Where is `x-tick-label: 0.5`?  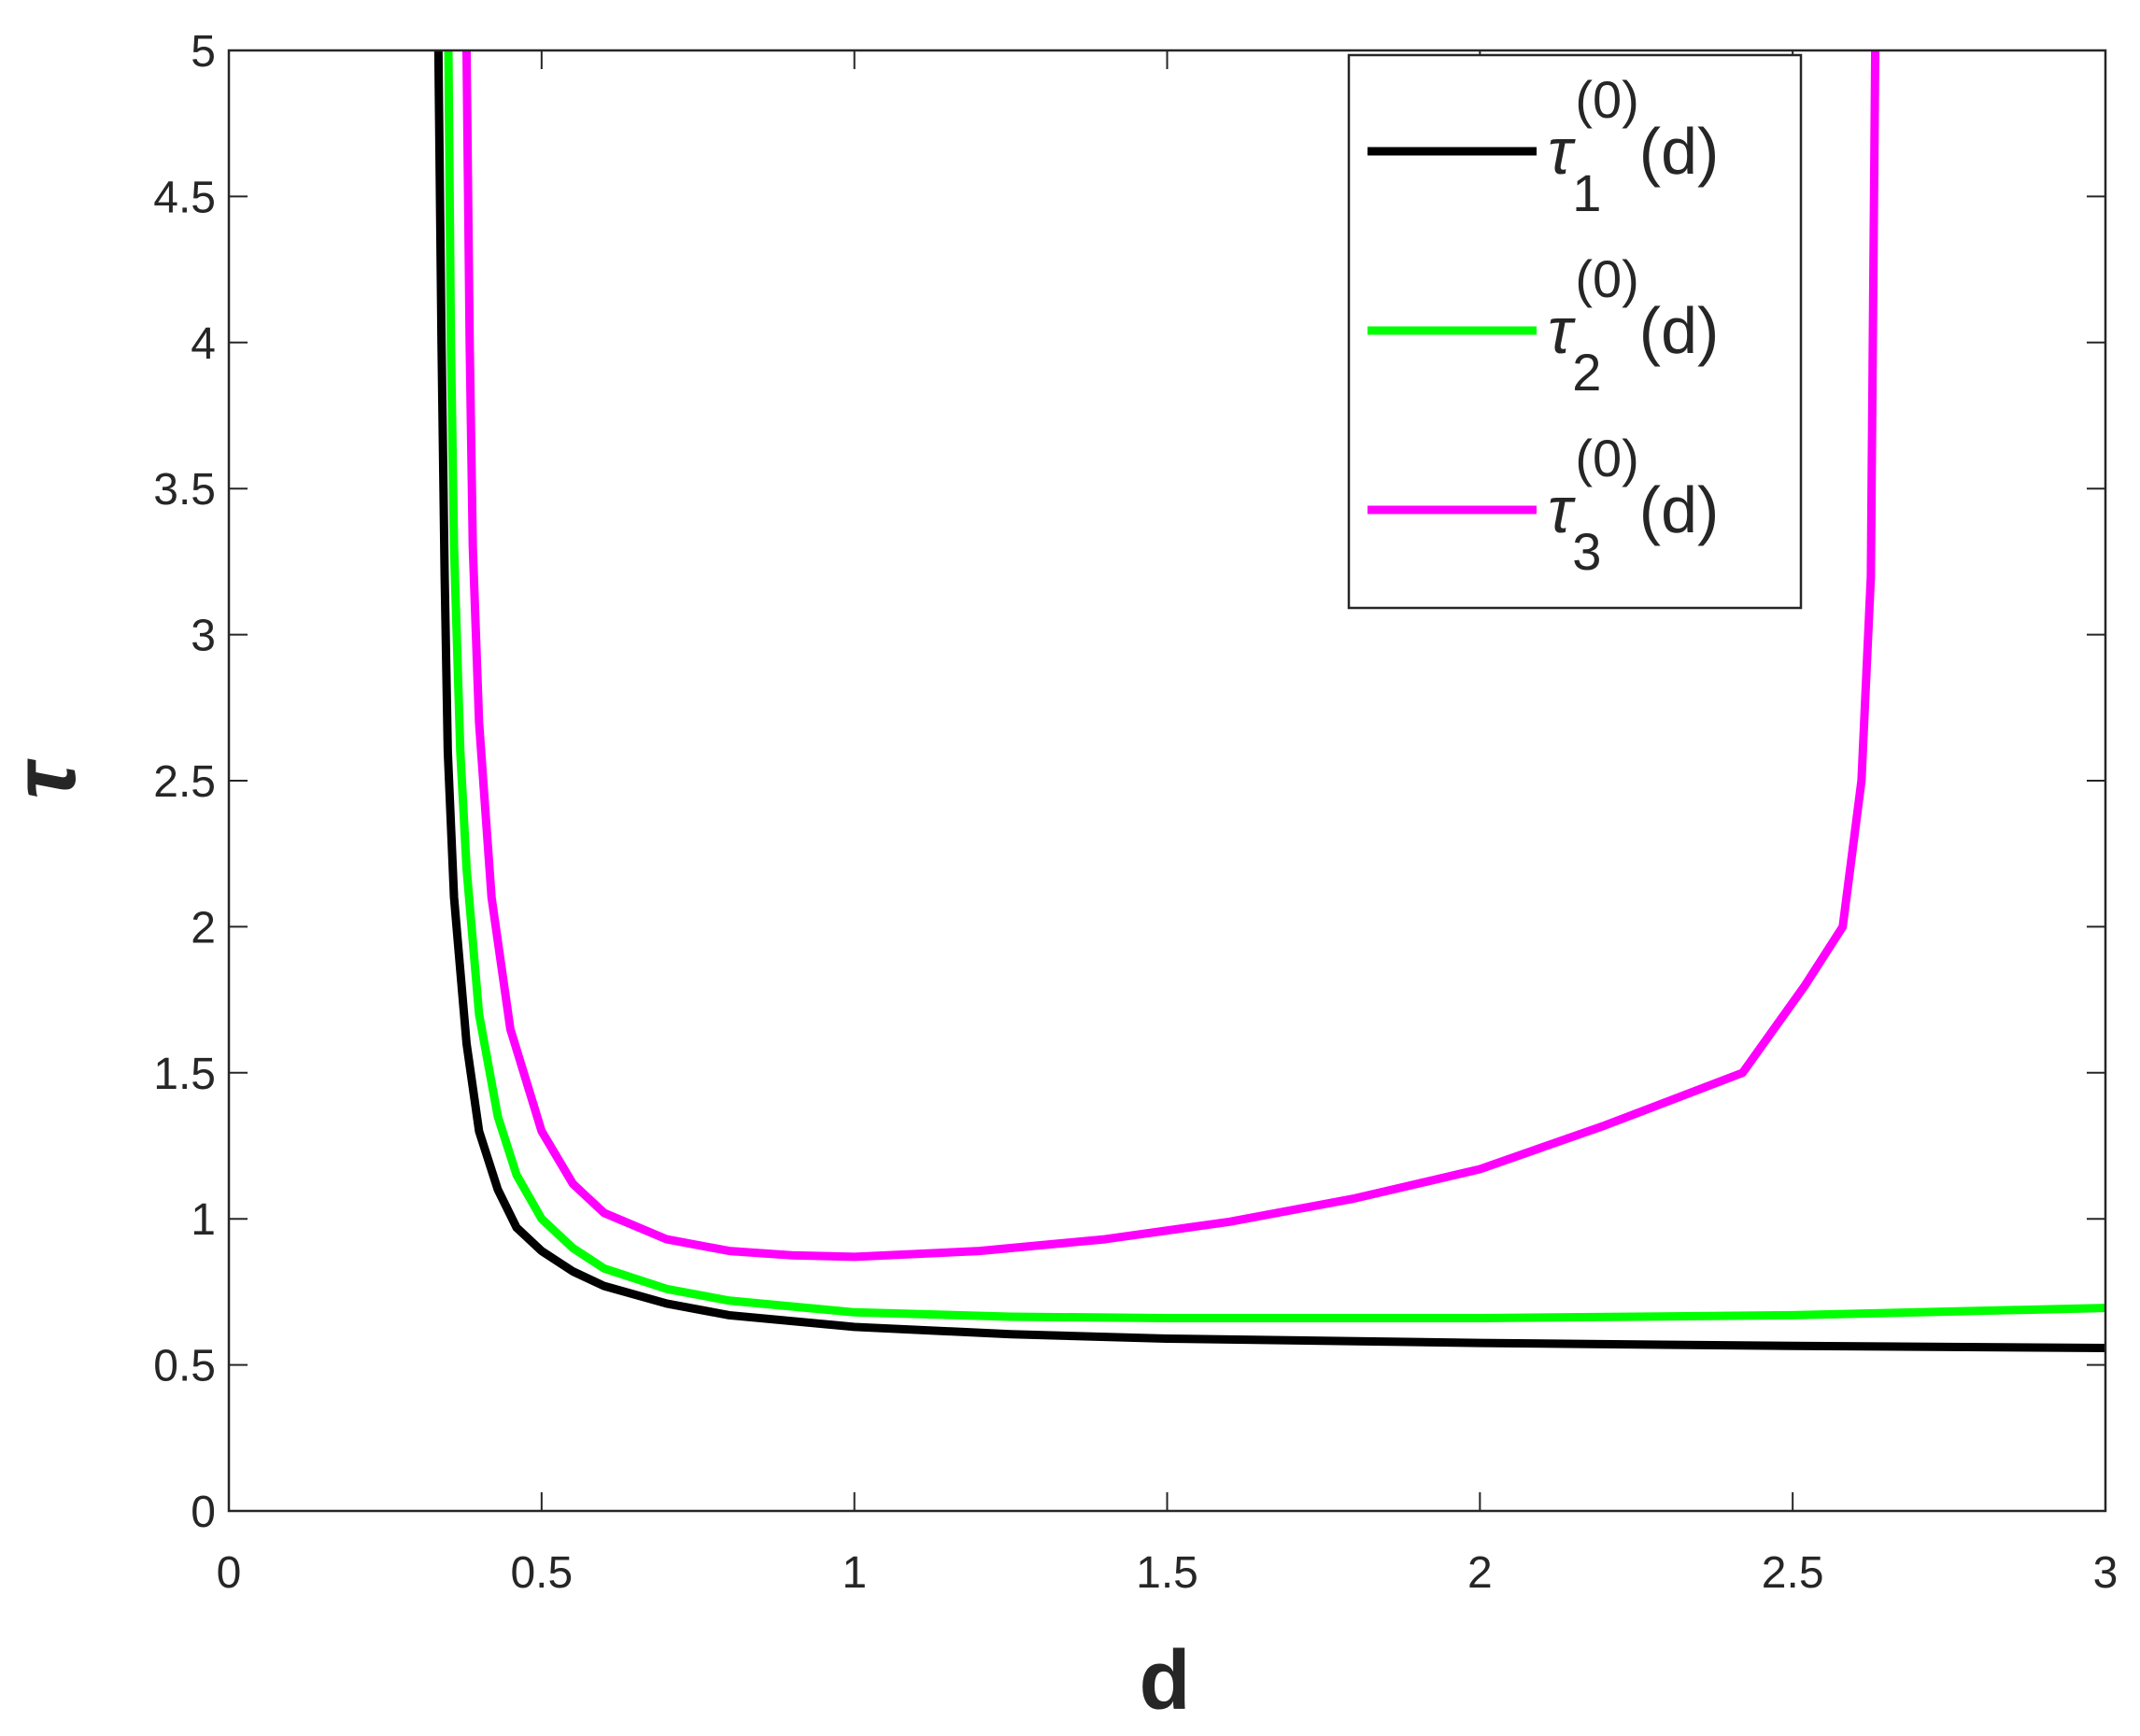
x-tick-label: 0.5 is located at coordinates (541, 1573).